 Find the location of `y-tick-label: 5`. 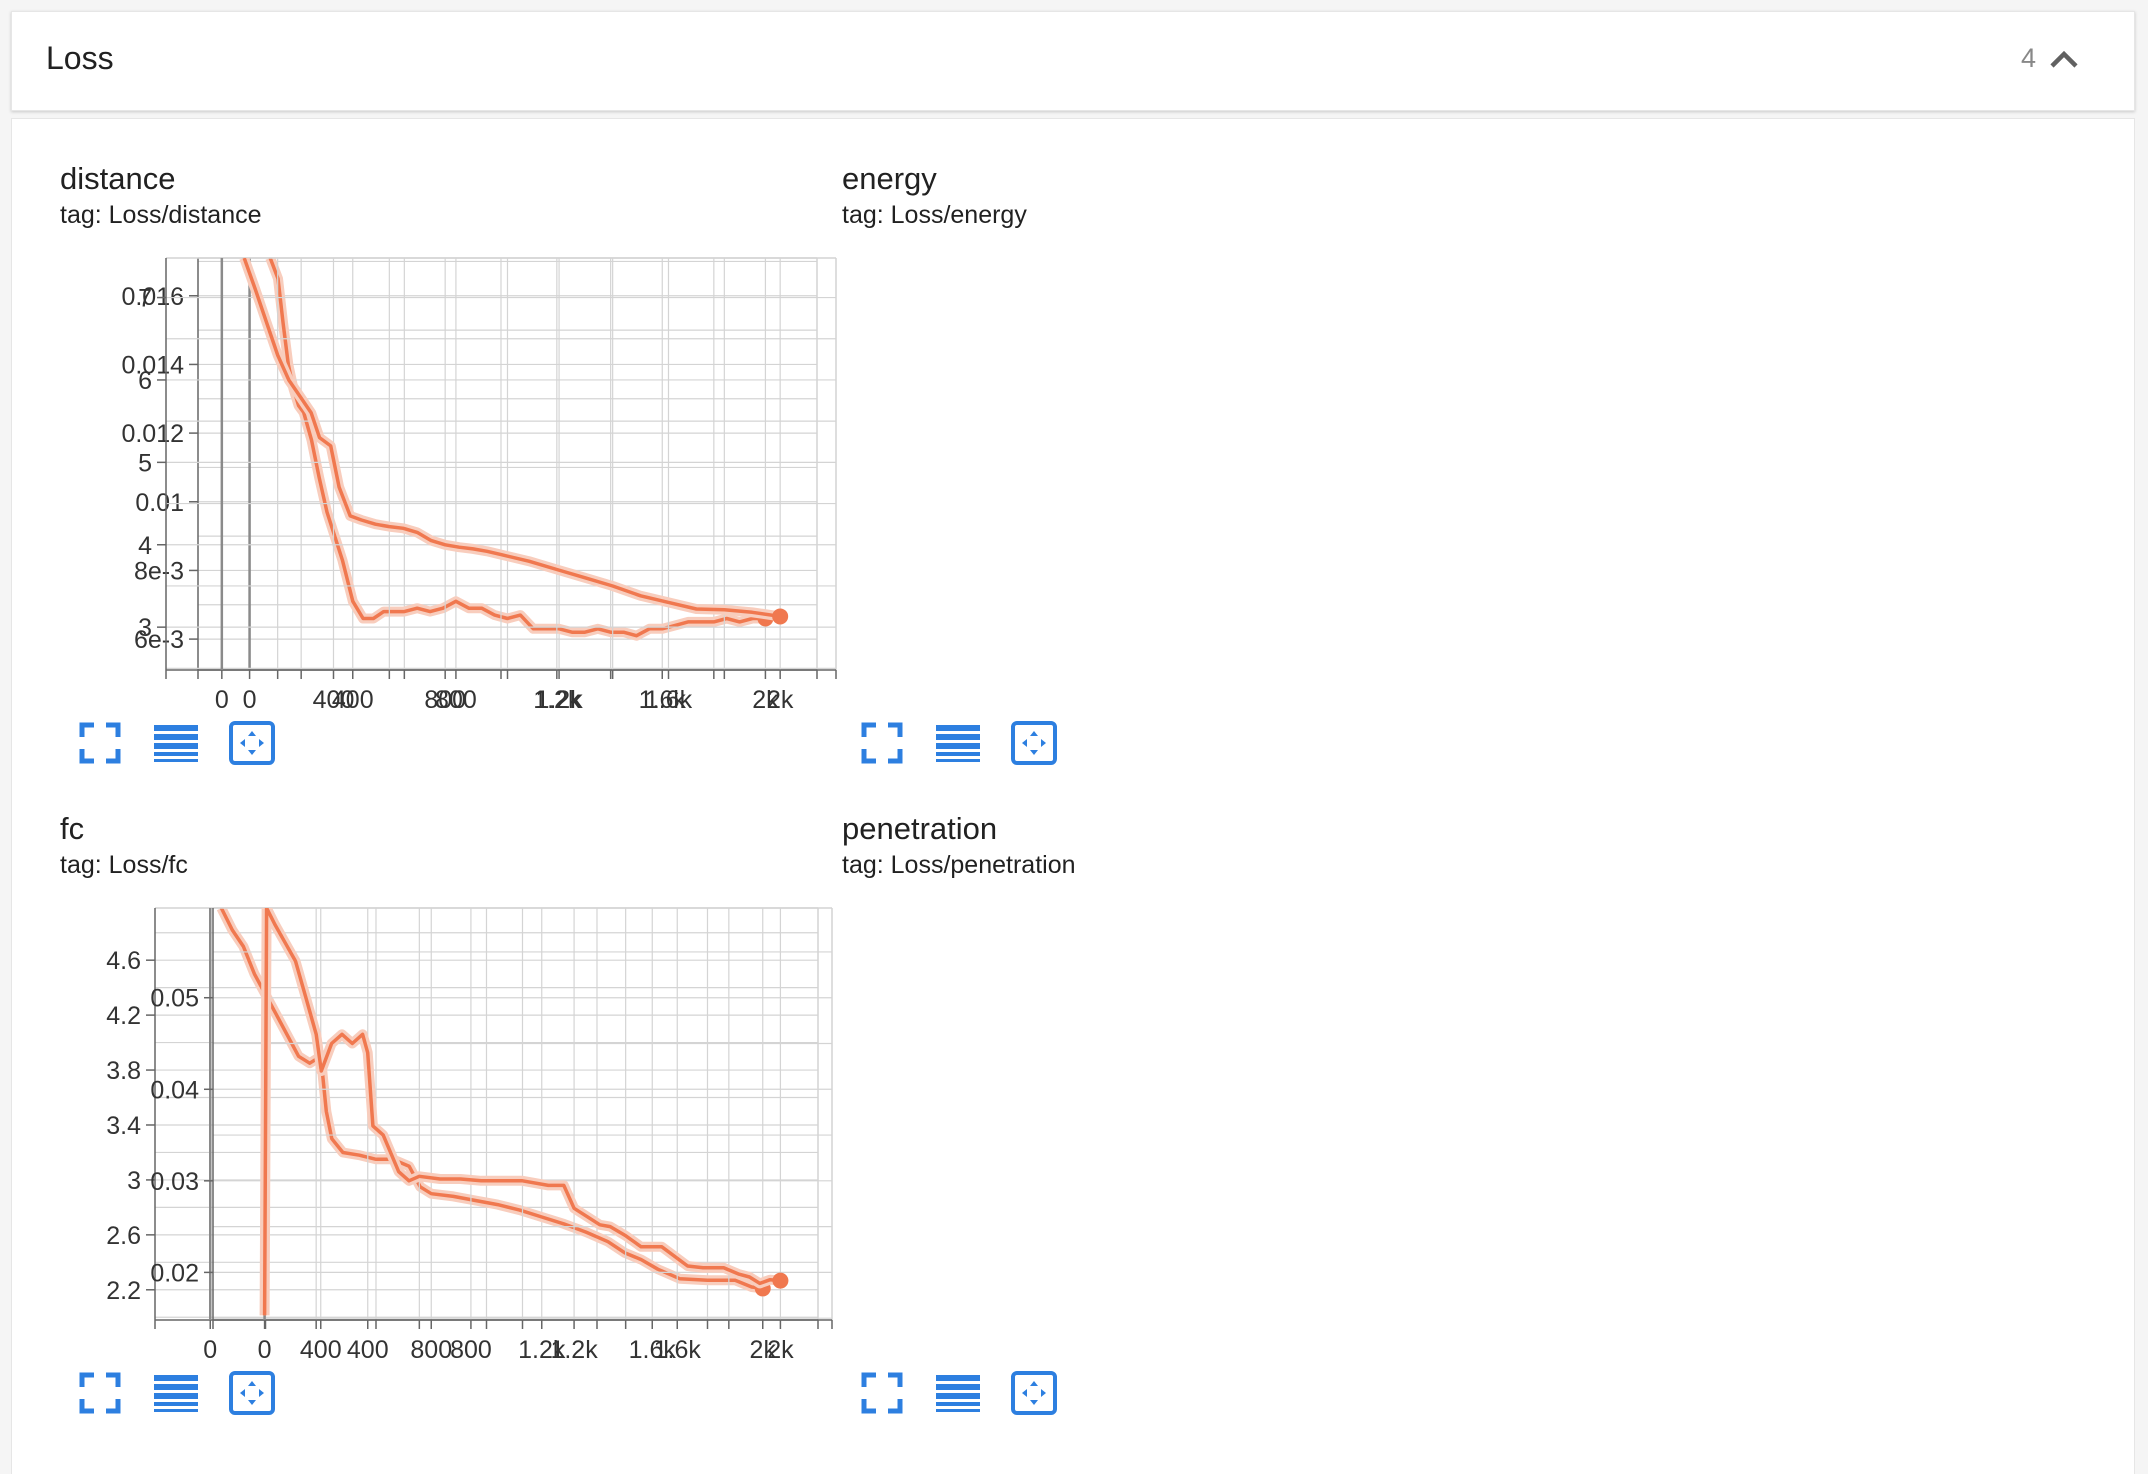

y-tick-label: 5 is located at coordinates (145, 463).